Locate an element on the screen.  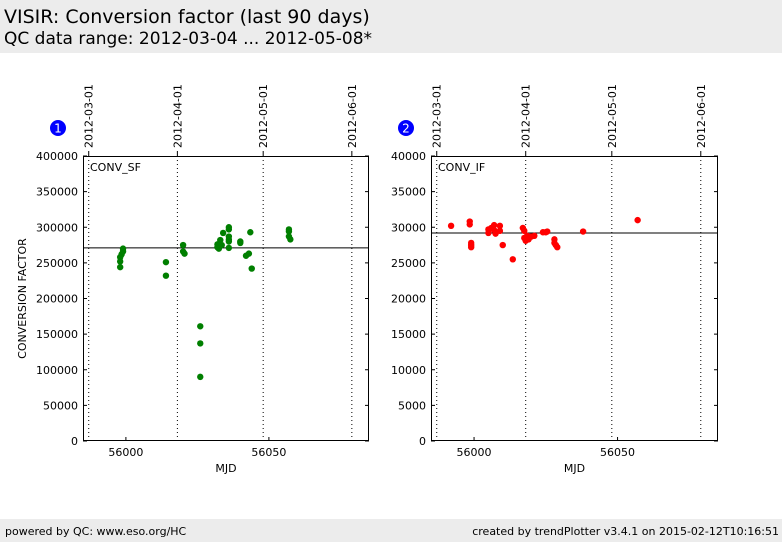
y-tick-label: 350000 is located at coordinates (57, 192).